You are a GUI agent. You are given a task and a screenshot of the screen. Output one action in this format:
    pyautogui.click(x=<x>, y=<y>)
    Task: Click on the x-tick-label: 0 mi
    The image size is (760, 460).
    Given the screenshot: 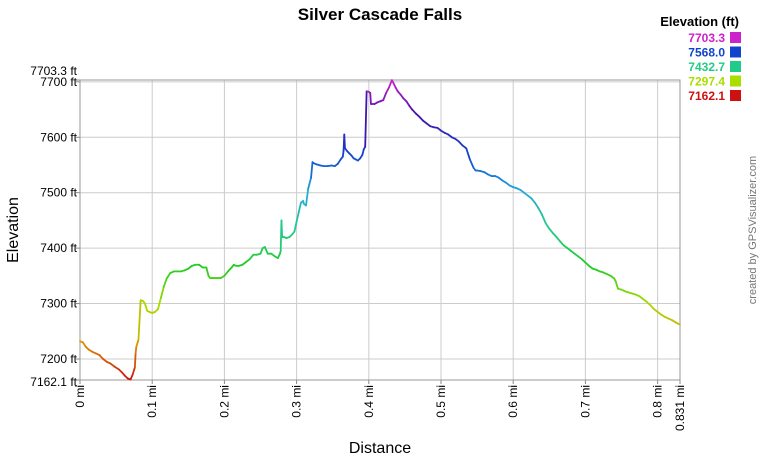 What is the action you would take?
    pyautogui.click(x=80, y=396)
    